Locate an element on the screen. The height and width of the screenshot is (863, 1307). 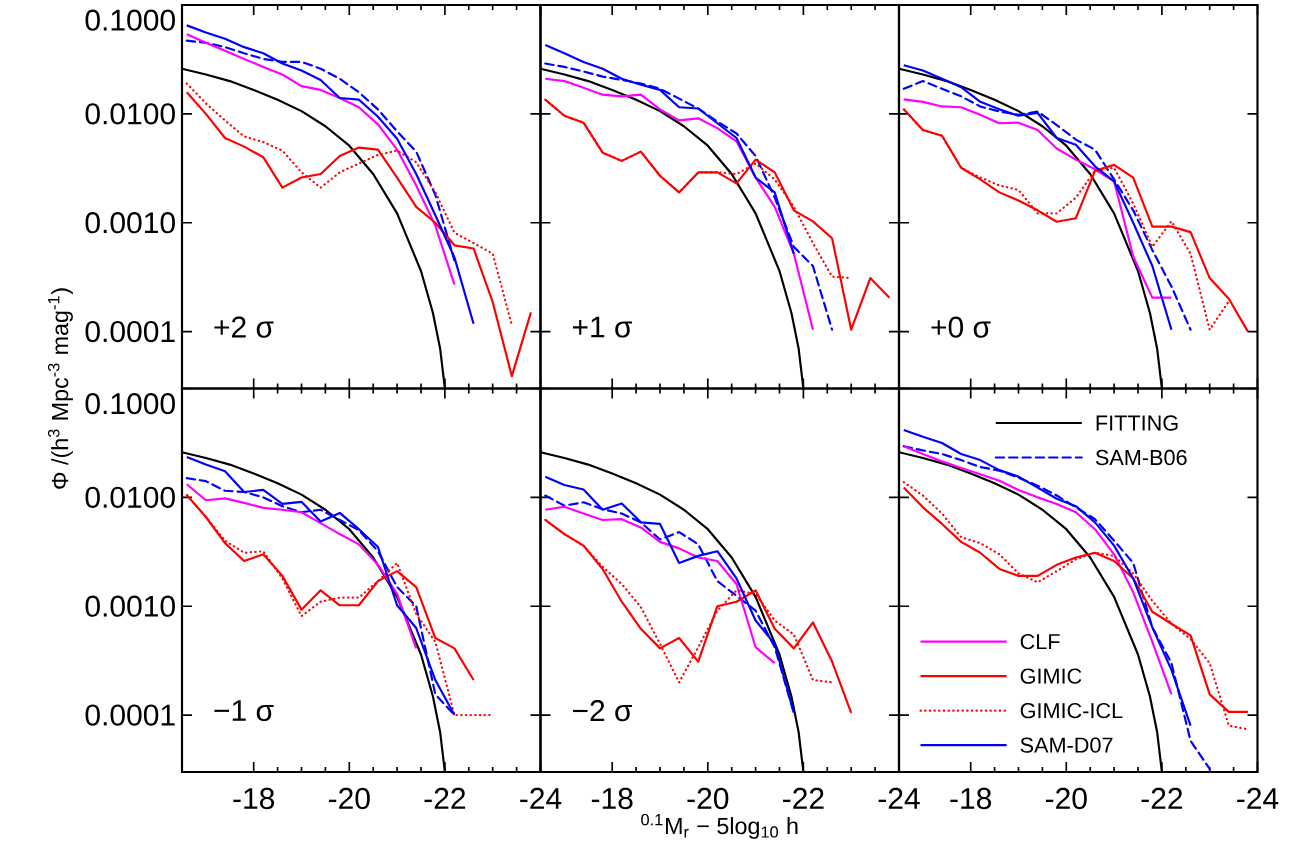
legend-label: SAM-B06 is located at coordinates (1141, 457).